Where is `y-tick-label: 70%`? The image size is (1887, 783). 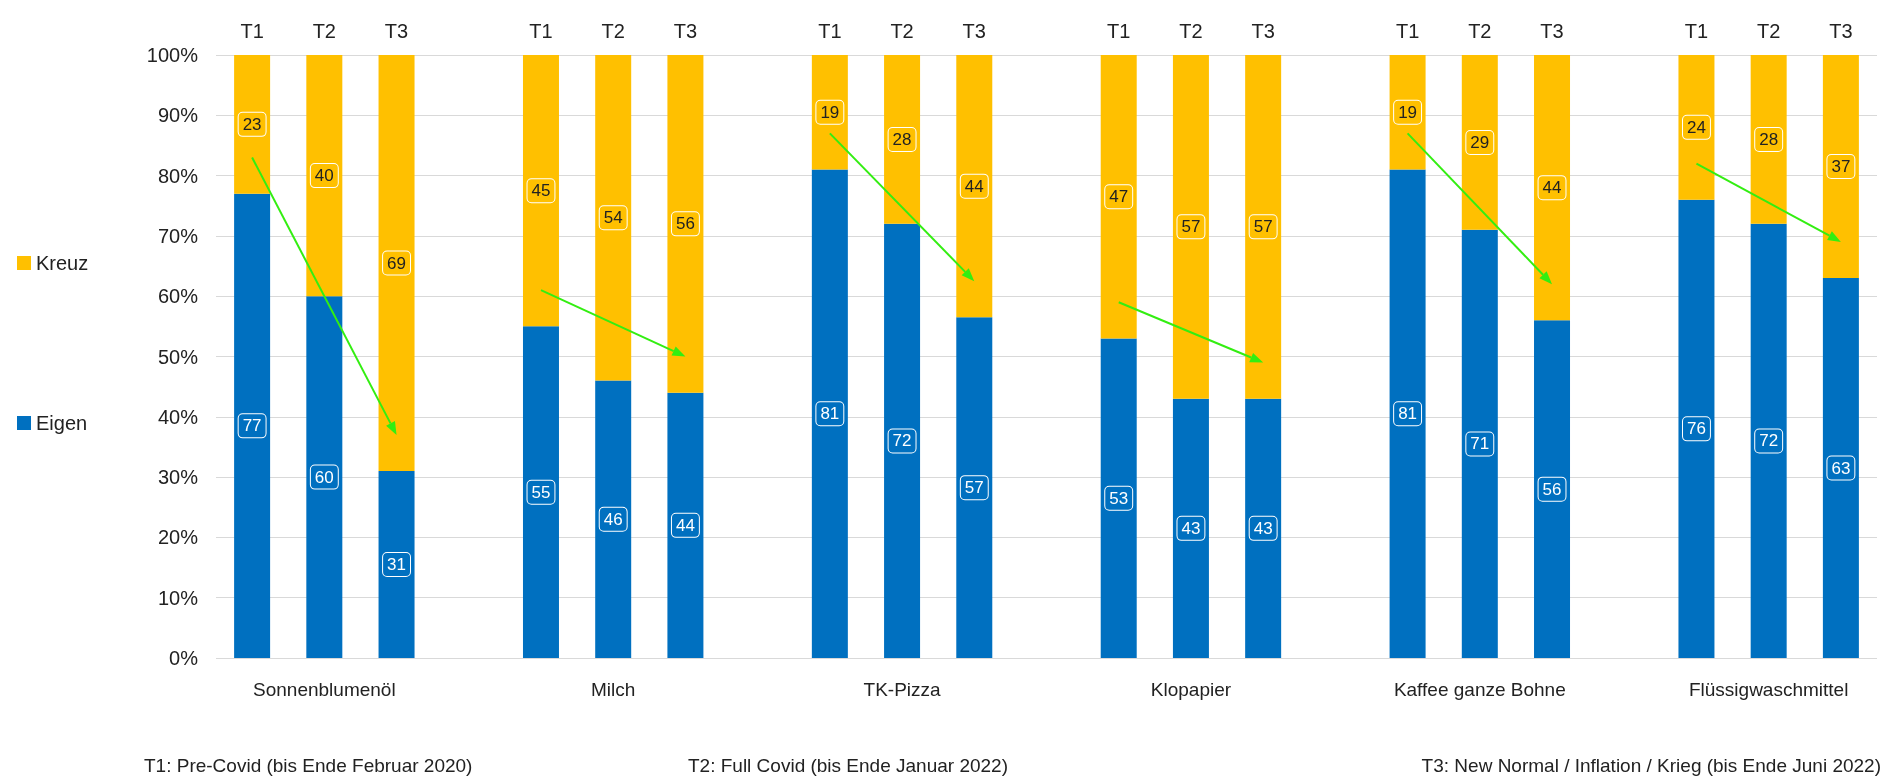
y-tick-label: 70% is located at coordinates (178, 235).